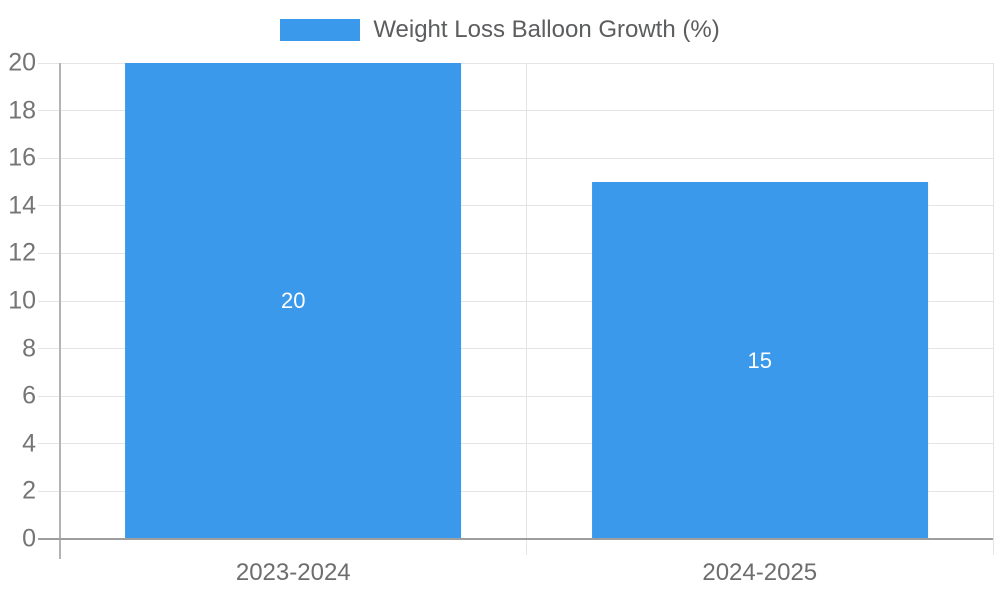 The image size is (1000, 600). I want to click on bar-value-label: 15, so click(759, 360).